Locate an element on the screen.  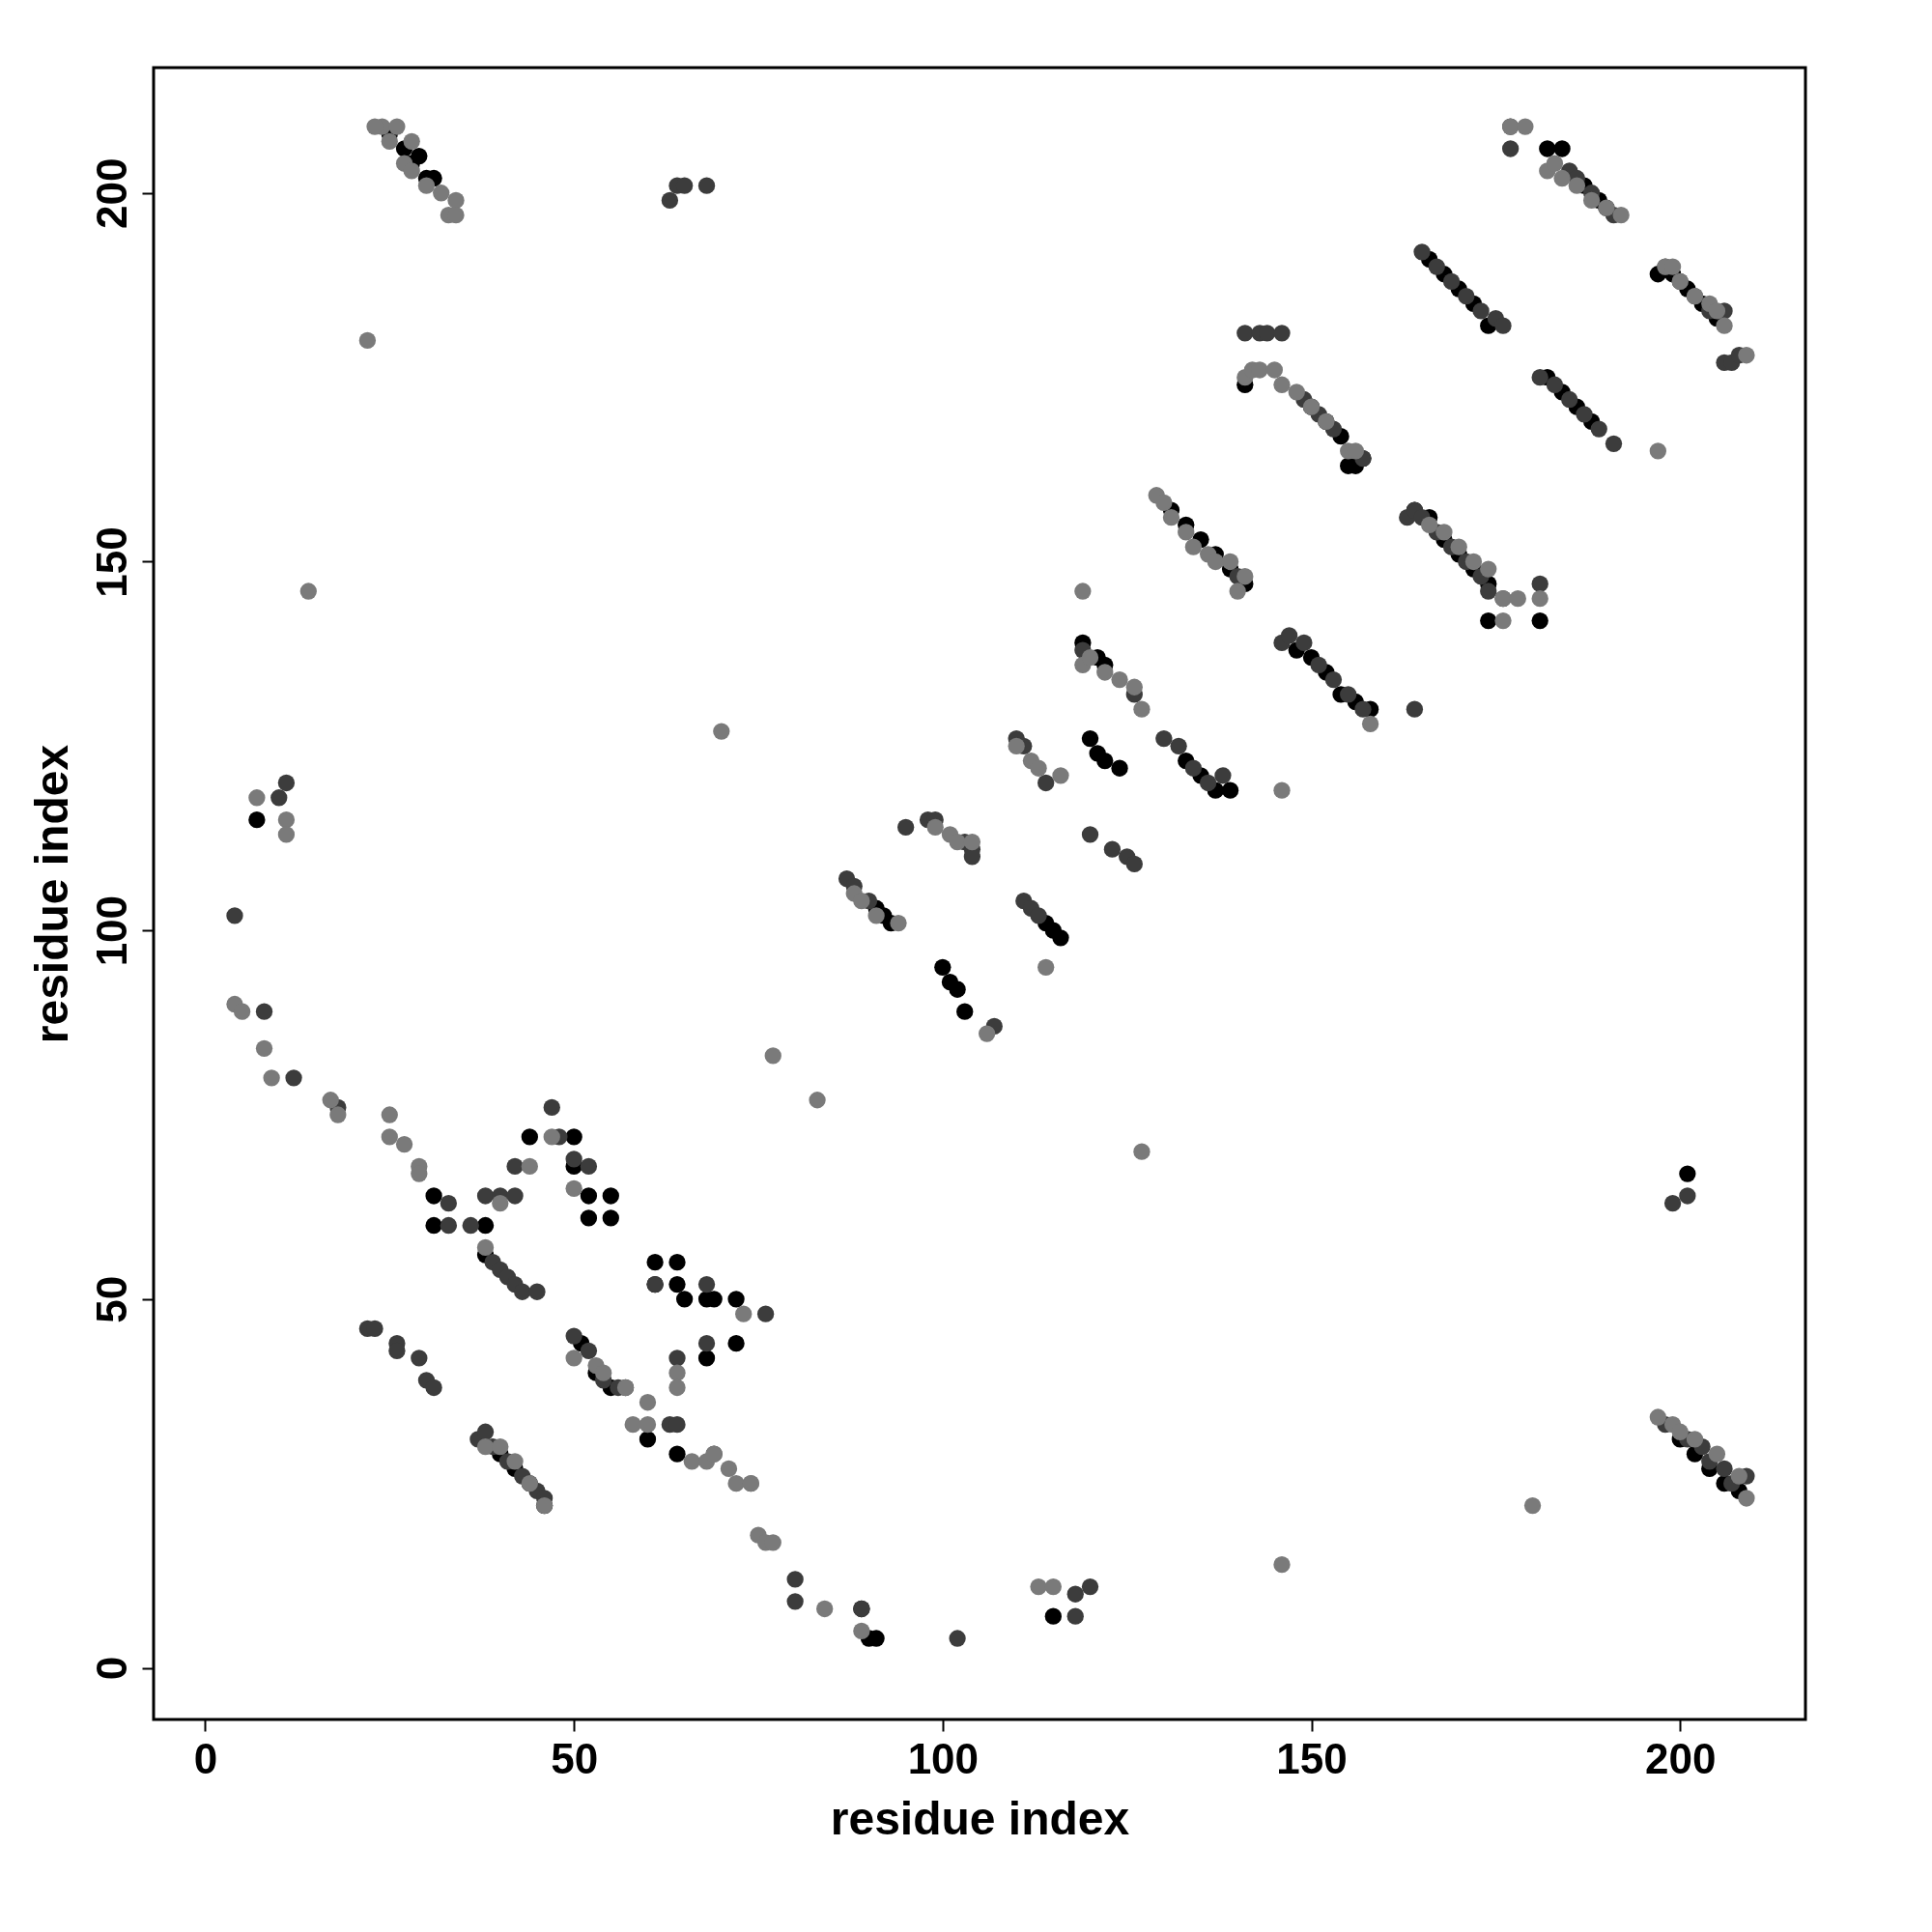
x-tick-label: 100 is located at coordinates (943, 1758).